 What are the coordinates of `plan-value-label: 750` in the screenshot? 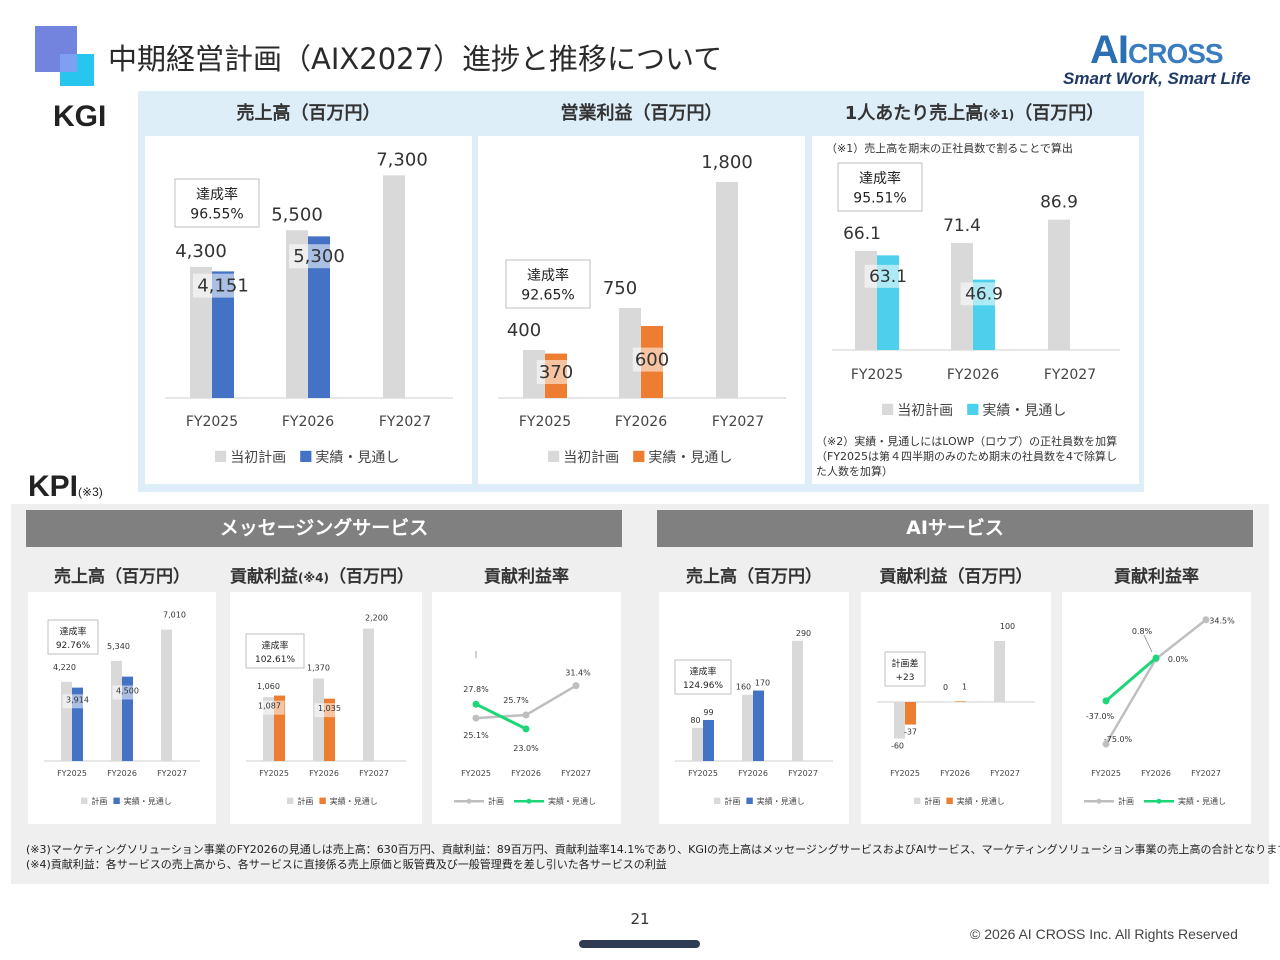 It's located at (620, 288).